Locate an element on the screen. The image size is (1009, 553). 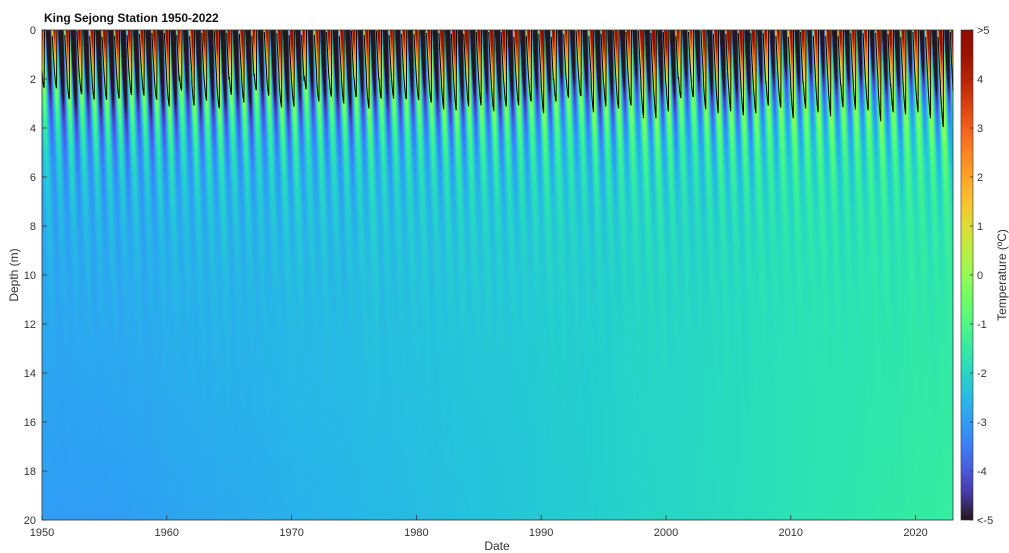
x-tick-label: 2010 is located at coordinates (791, 533).